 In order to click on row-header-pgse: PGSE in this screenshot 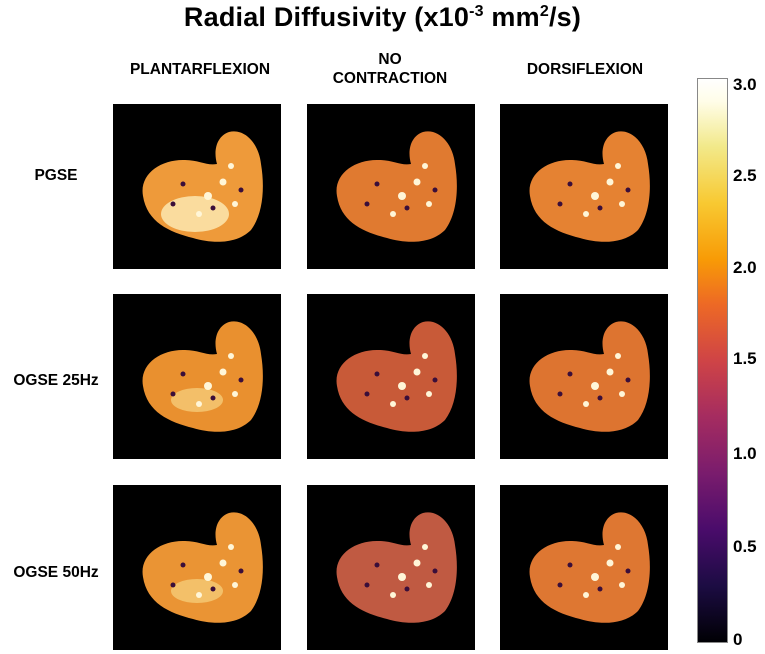, I will do `click(56, 175)`.